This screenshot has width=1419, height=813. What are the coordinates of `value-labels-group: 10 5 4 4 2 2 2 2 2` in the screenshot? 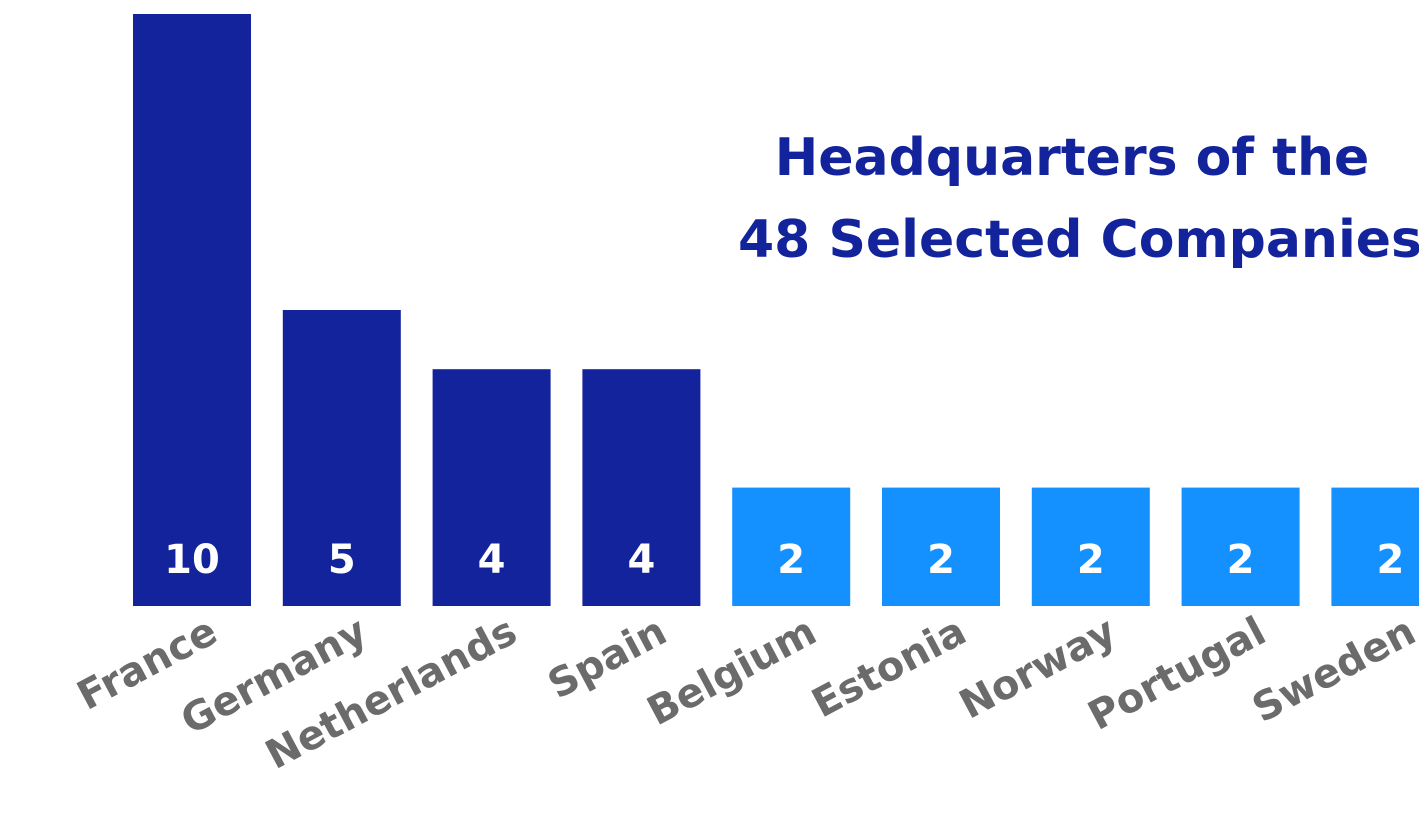 It's located at (784, 560).